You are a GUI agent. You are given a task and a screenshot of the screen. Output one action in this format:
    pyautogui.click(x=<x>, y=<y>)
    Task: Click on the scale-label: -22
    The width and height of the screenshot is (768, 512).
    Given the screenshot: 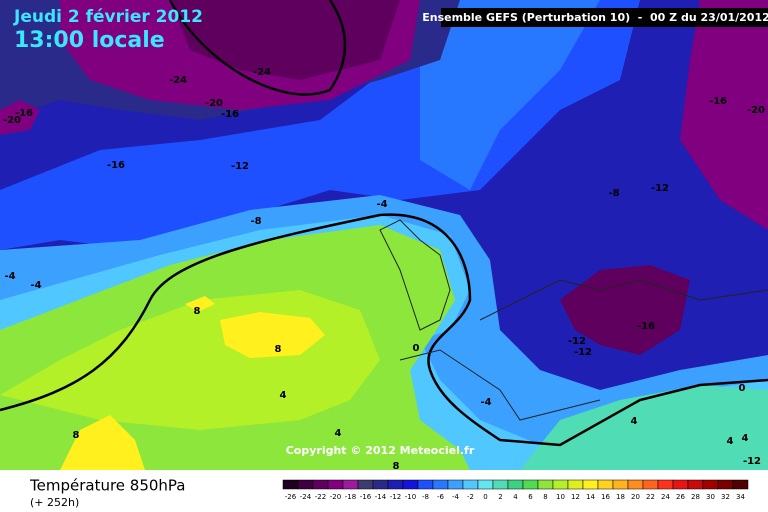 What is the action you would take?
    pyautogui.click(x=320, y=497)
    